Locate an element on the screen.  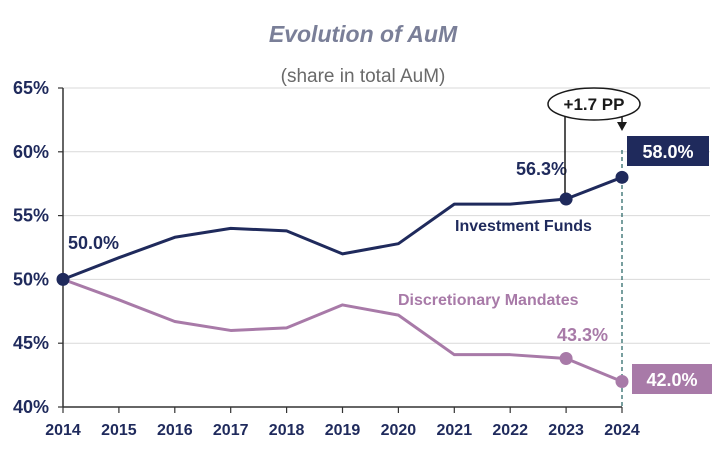
x-tick-label-2019: 2019 is located at coordinates (343, 430).